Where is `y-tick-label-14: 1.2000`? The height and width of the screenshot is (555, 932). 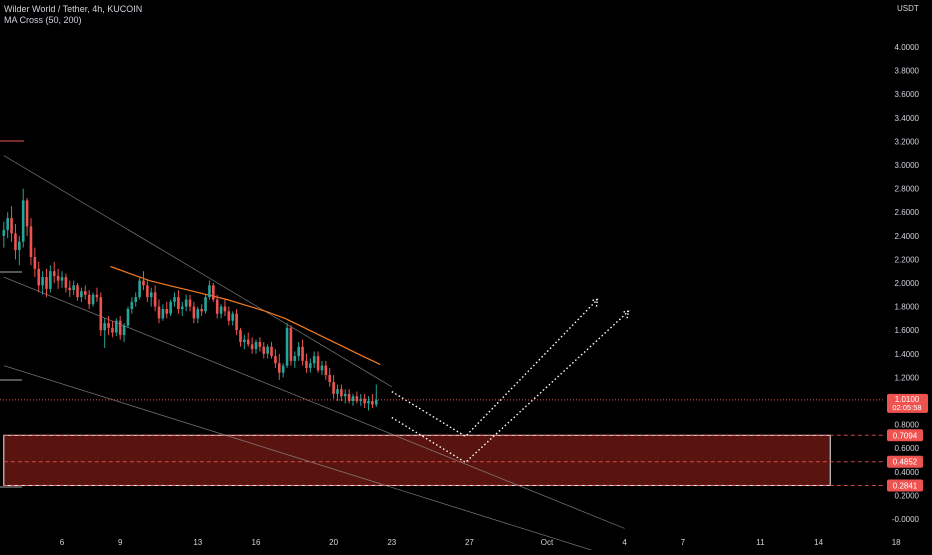
y-tick-label-14: 1.2000 is located at coordinates (907, 377).